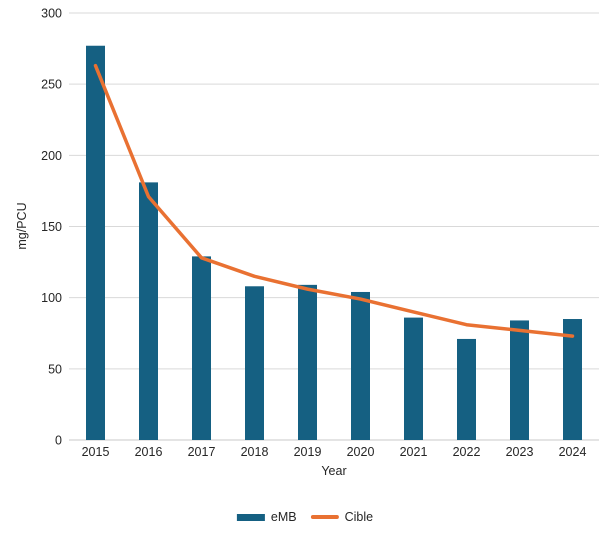 The image size is (610, 535). I want to click on x-tick-label: 2016, so click(149, 452).